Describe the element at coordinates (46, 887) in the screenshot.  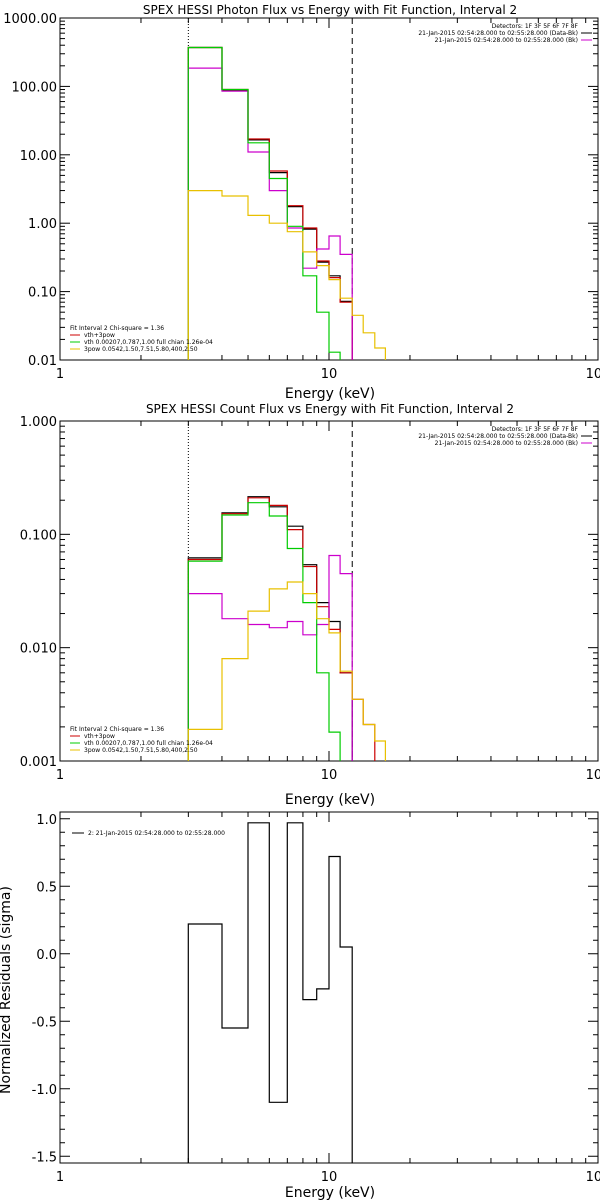
I see `y-tick-label: 0.5` at that location.